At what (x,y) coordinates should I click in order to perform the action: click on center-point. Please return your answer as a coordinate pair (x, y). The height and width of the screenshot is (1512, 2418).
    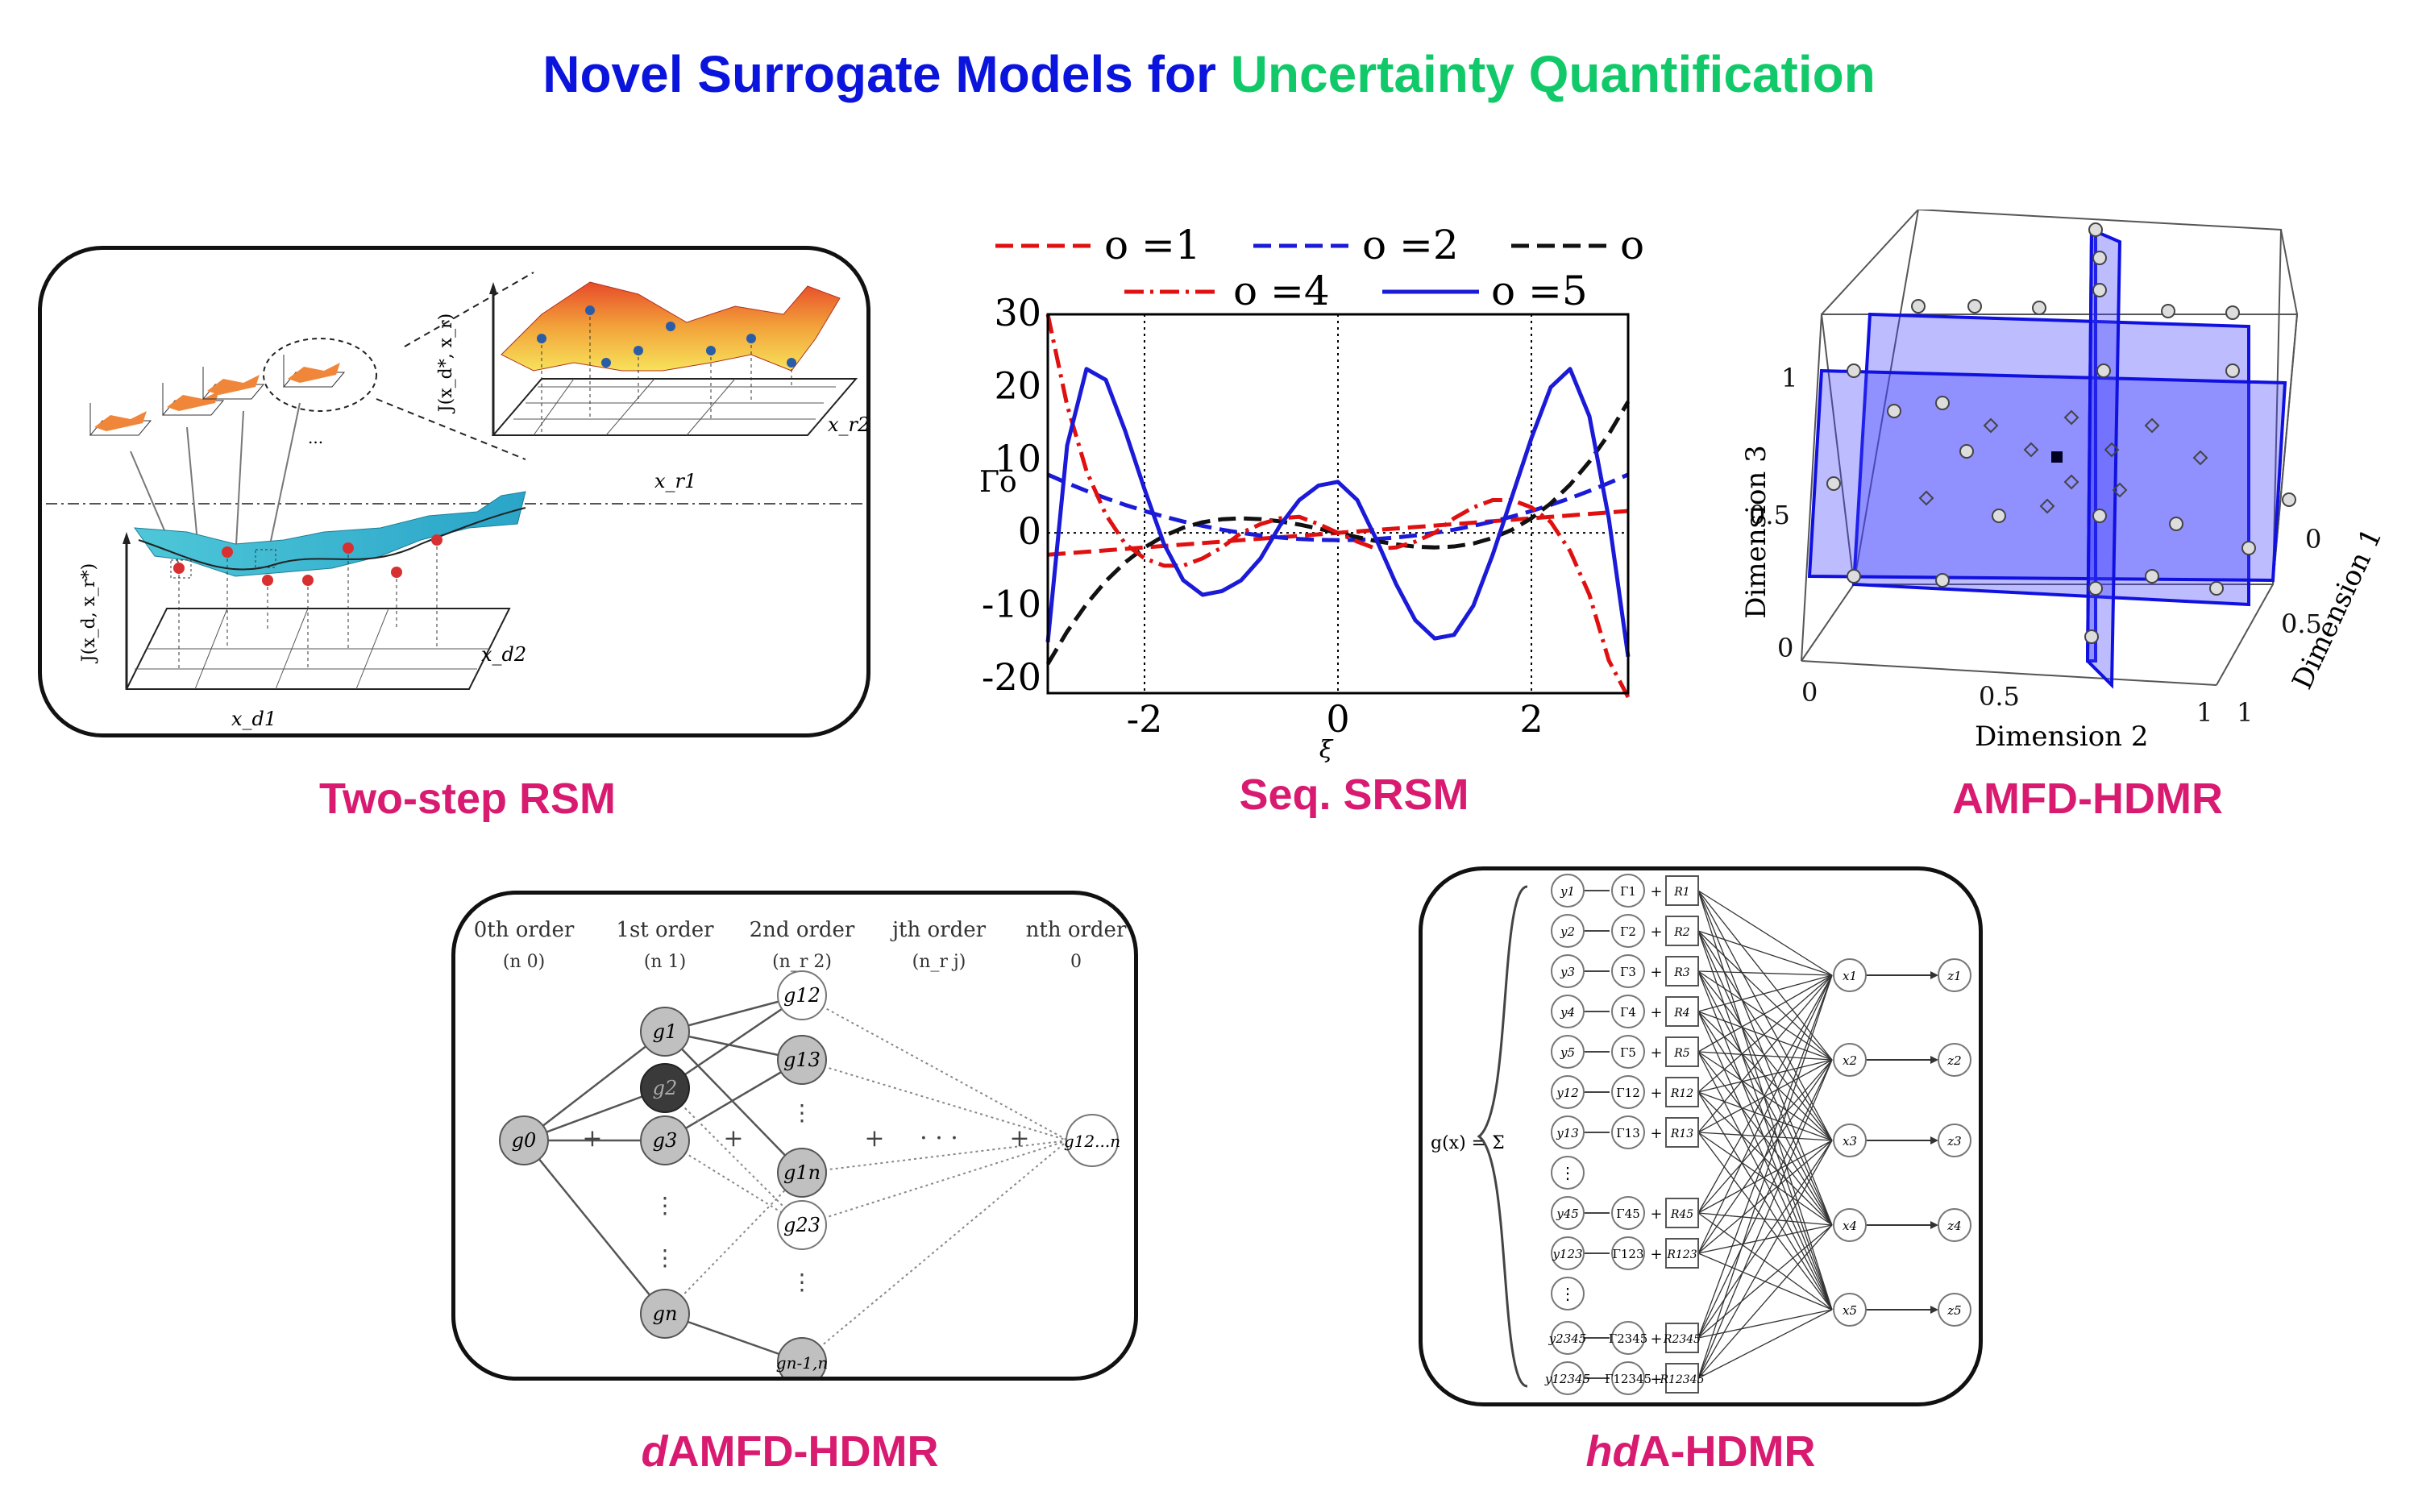
    Looking at the image, I should click on (2057, 457).